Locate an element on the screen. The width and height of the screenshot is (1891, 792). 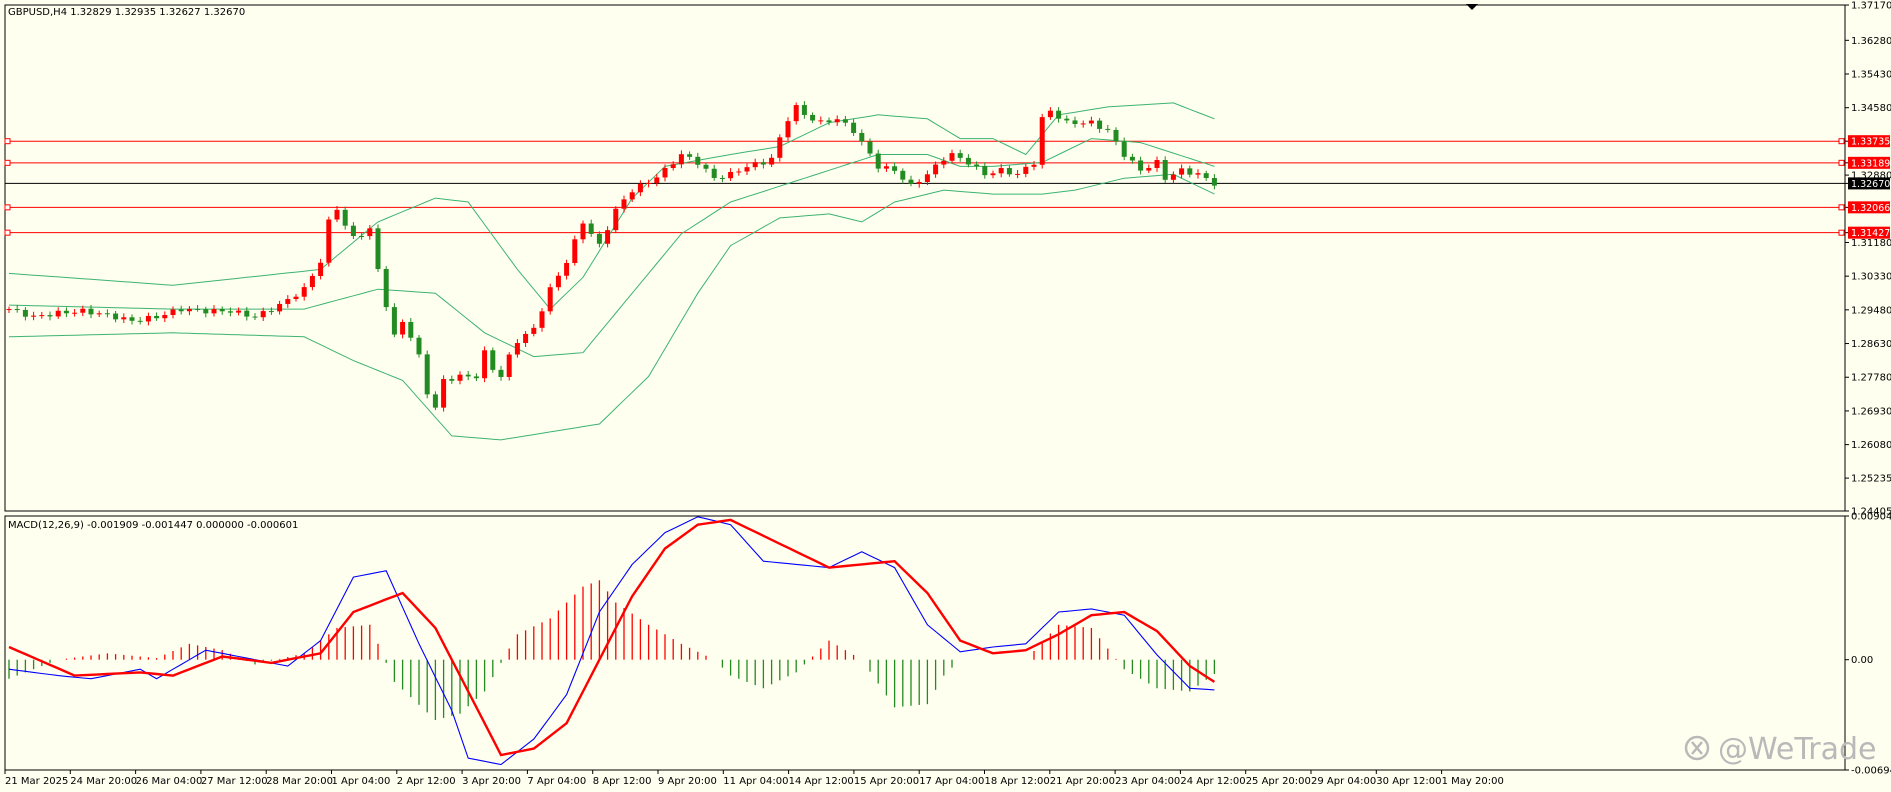
time-axis-label: 18 Apr 12:00 is located at coordinates (1017, 781).